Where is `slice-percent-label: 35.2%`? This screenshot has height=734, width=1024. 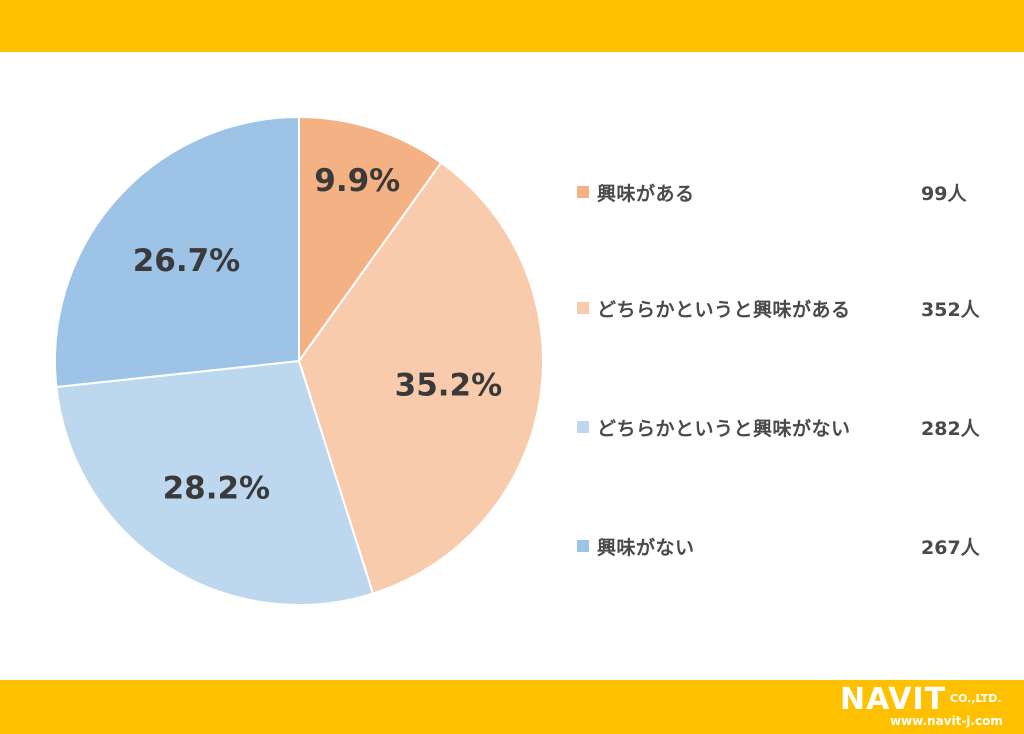 slice-percent-label: 35.2% is located at coordinates (449, 386).